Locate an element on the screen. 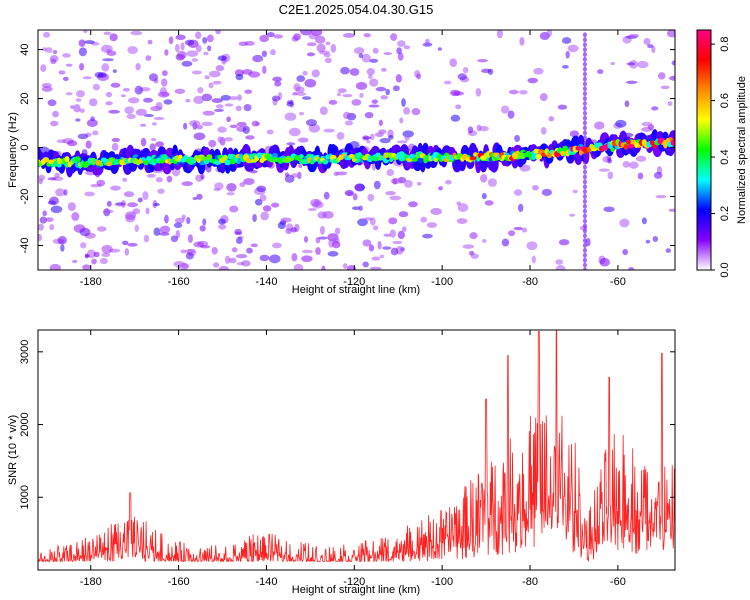 The height and width of the screenshot is (600, 750). colorbar-label: Normalized spectral amplitude is located at coordinates (742, 150).